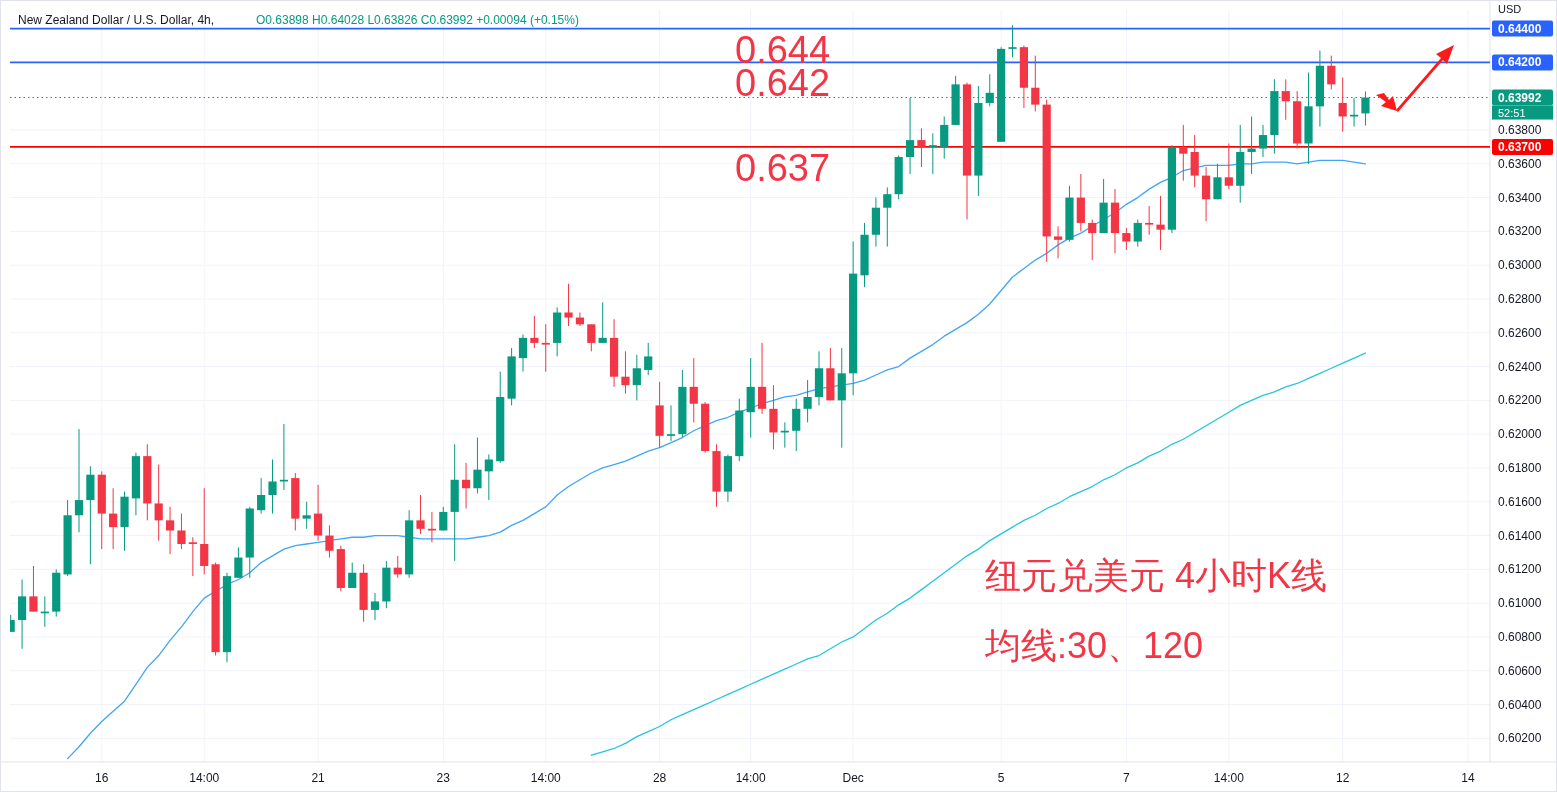  What do you see at coordinates (1520, 163) in the screenshot?
I see `y-tick-label: 0.63600` at bounding box center [1520, 163].